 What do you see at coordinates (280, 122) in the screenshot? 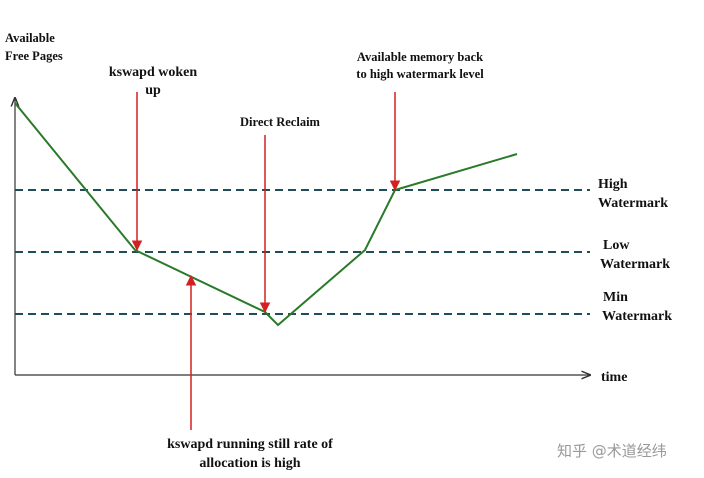
I see `annotation: Direct Reclaim` at bounding box center [280, 122].